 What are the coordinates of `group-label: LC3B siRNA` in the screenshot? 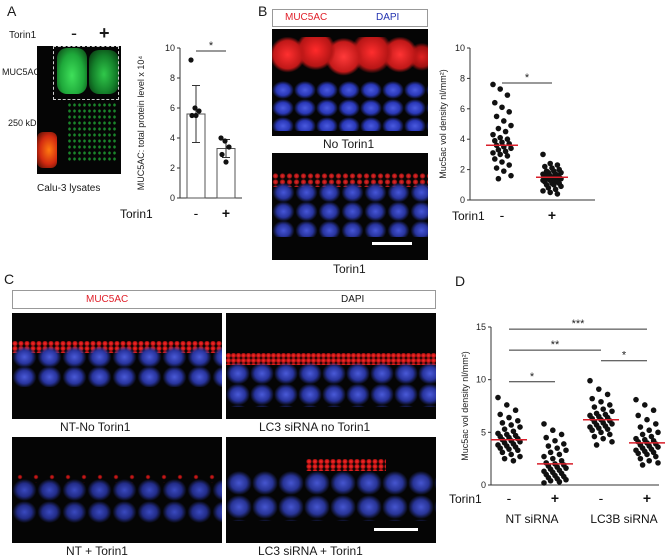 It's located at (623, 519).